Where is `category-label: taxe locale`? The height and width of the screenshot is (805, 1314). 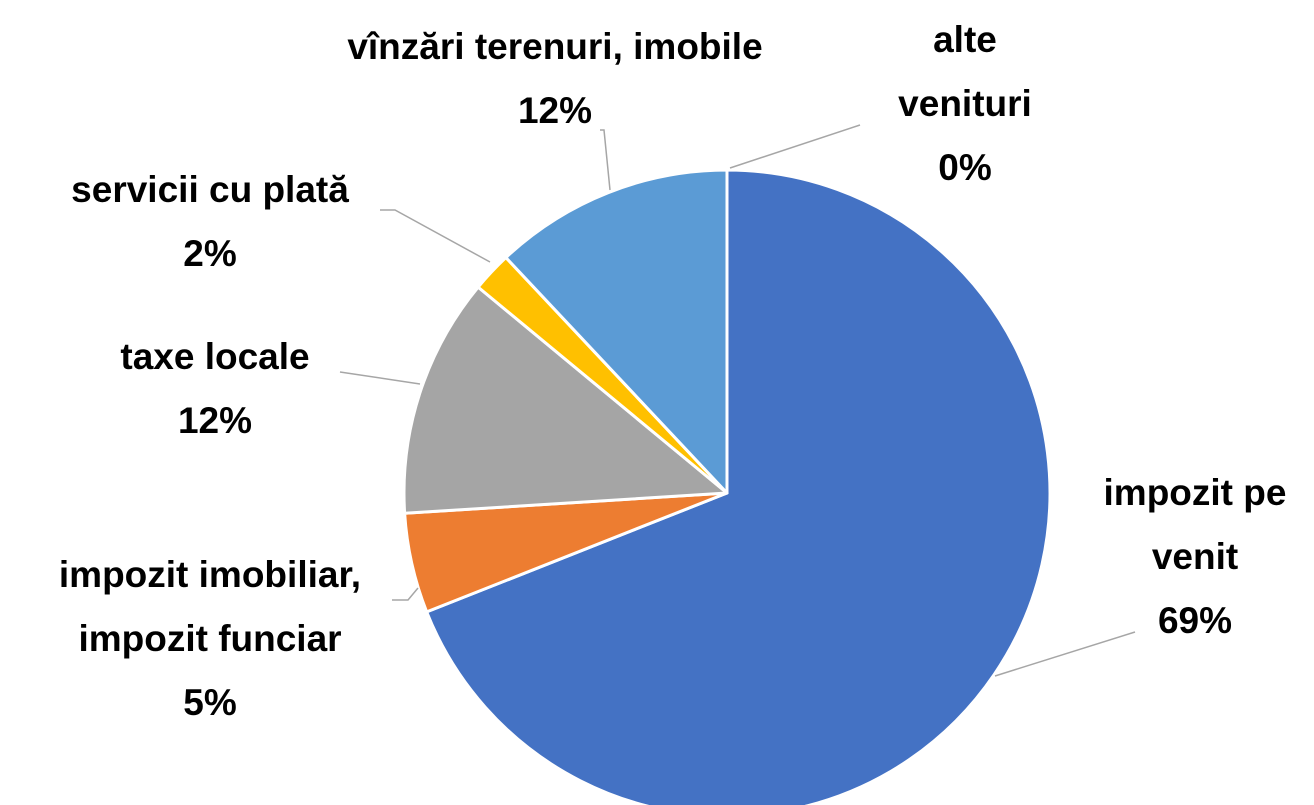 category-label: taxe locale is located at coordinates (215, 356).